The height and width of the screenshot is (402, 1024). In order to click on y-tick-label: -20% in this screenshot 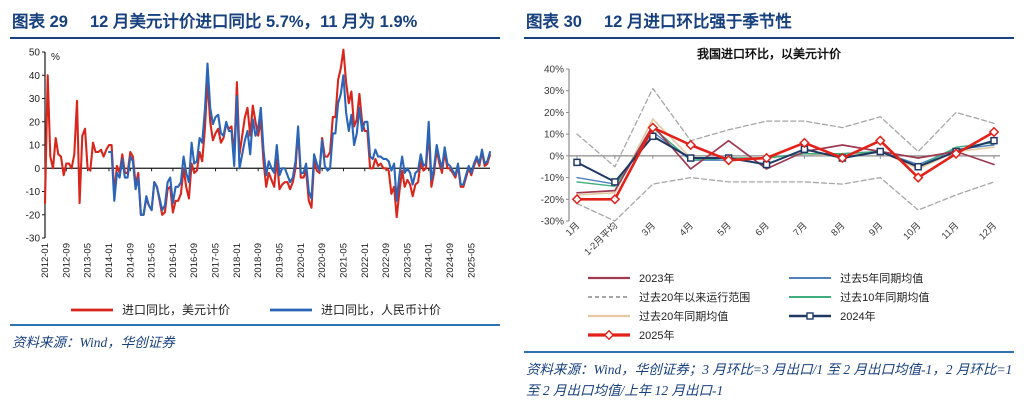, I will do `click(552, 200)`.